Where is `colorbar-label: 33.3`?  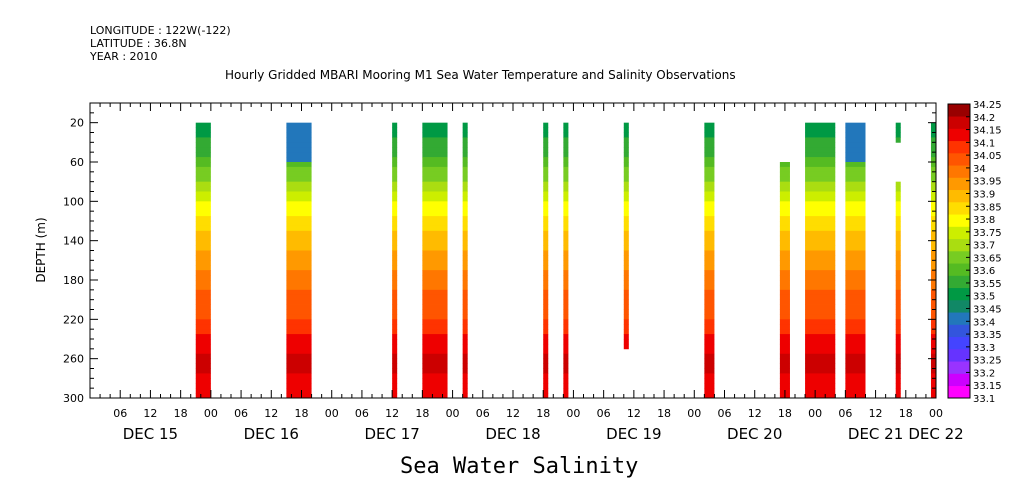
colorbar-label: 33.3 is located at coordinates (984, 348).